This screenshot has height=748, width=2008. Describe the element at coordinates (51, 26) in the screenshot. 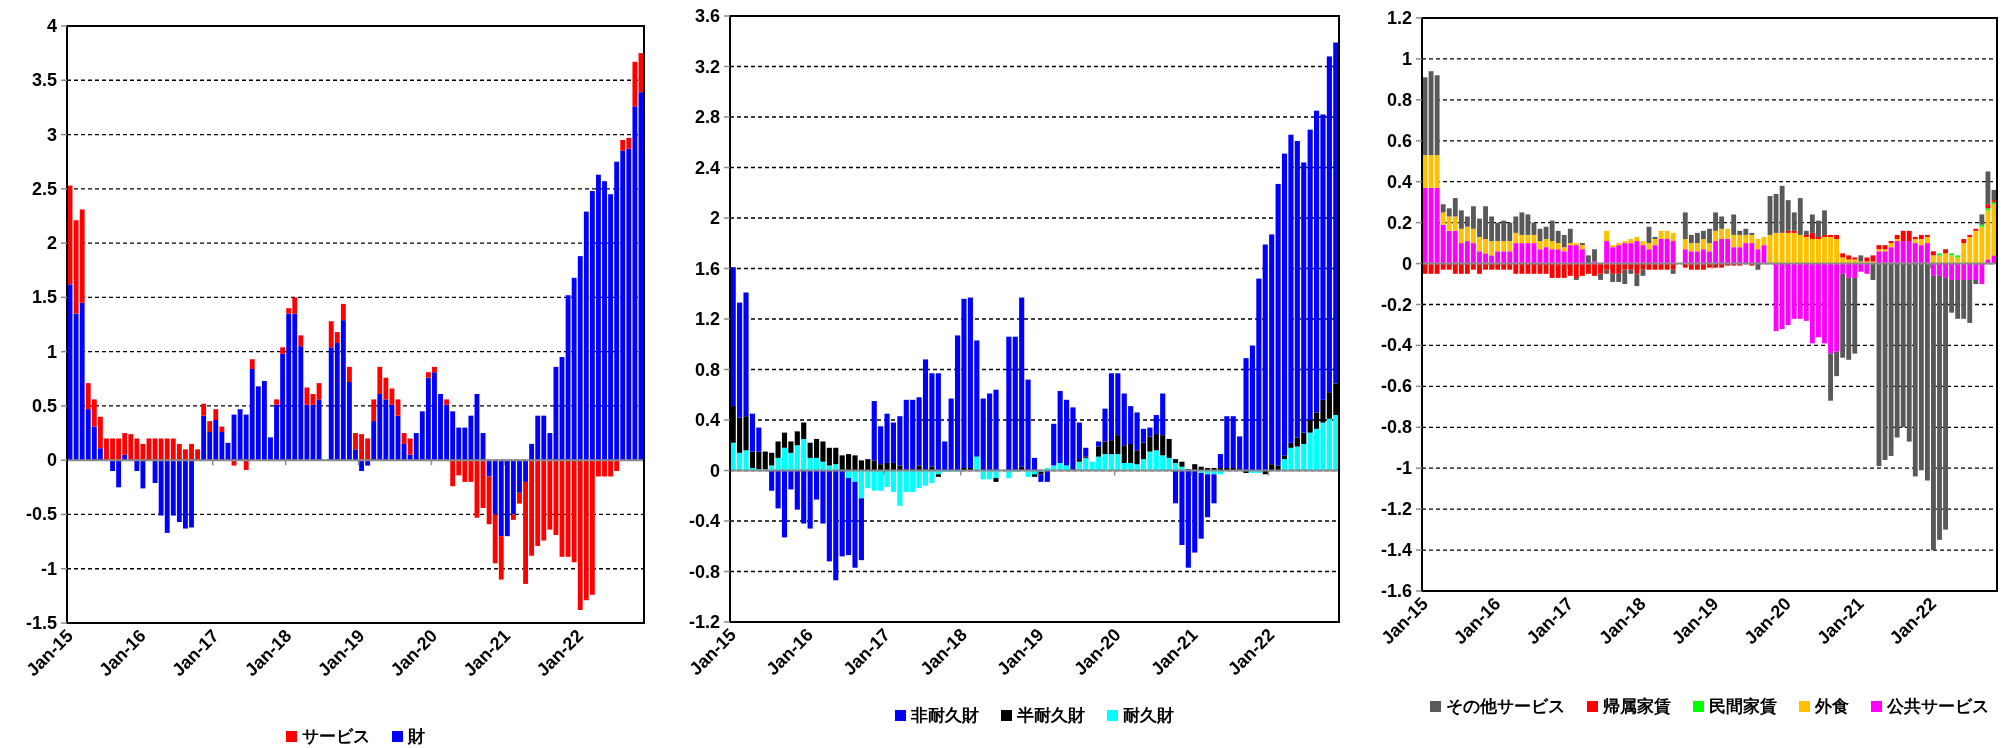

I see `y-tick-label: 4` at that location.